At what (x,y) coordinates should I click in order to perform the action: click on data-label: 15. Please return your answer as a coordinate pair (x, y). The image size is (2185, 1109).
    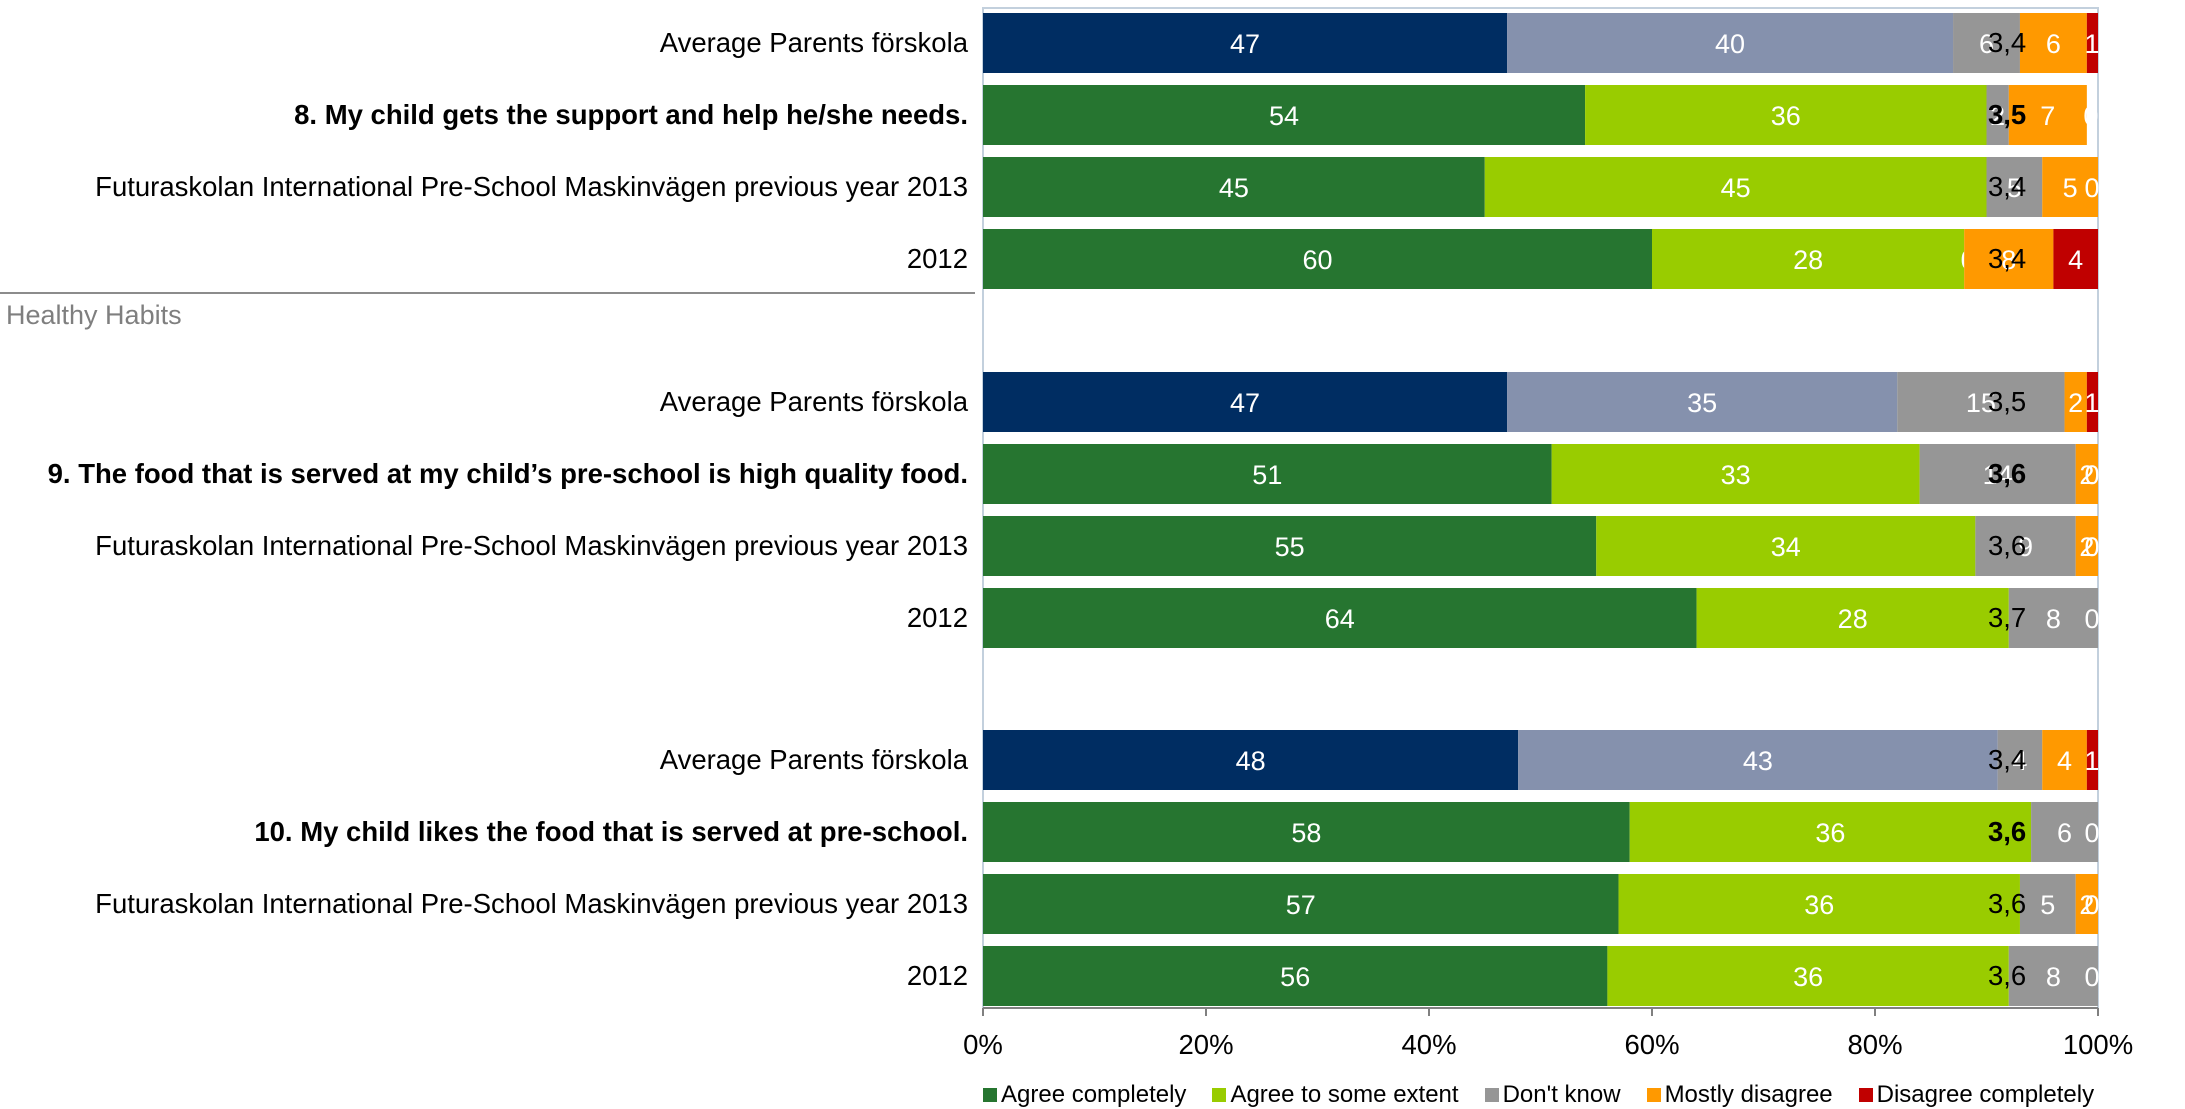
    Looking at the image, I should click on (1981, 403).